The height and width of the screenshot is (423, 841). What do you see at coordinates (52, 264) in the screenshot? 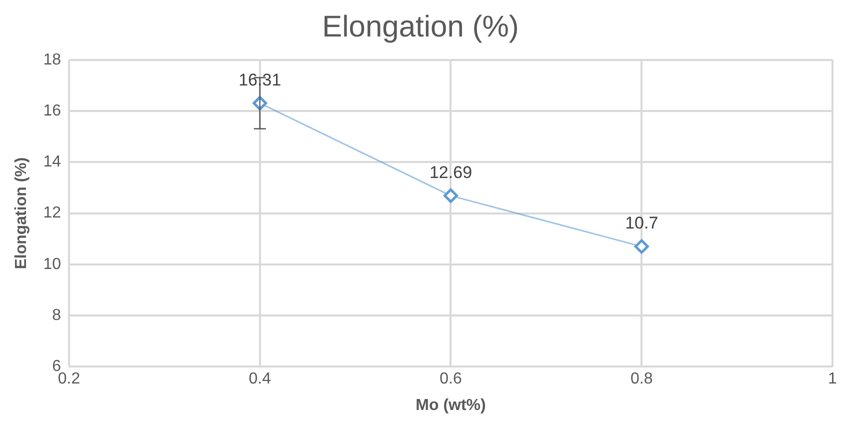
I see `y-tick-label: 10` at bounding box center [52, 264].